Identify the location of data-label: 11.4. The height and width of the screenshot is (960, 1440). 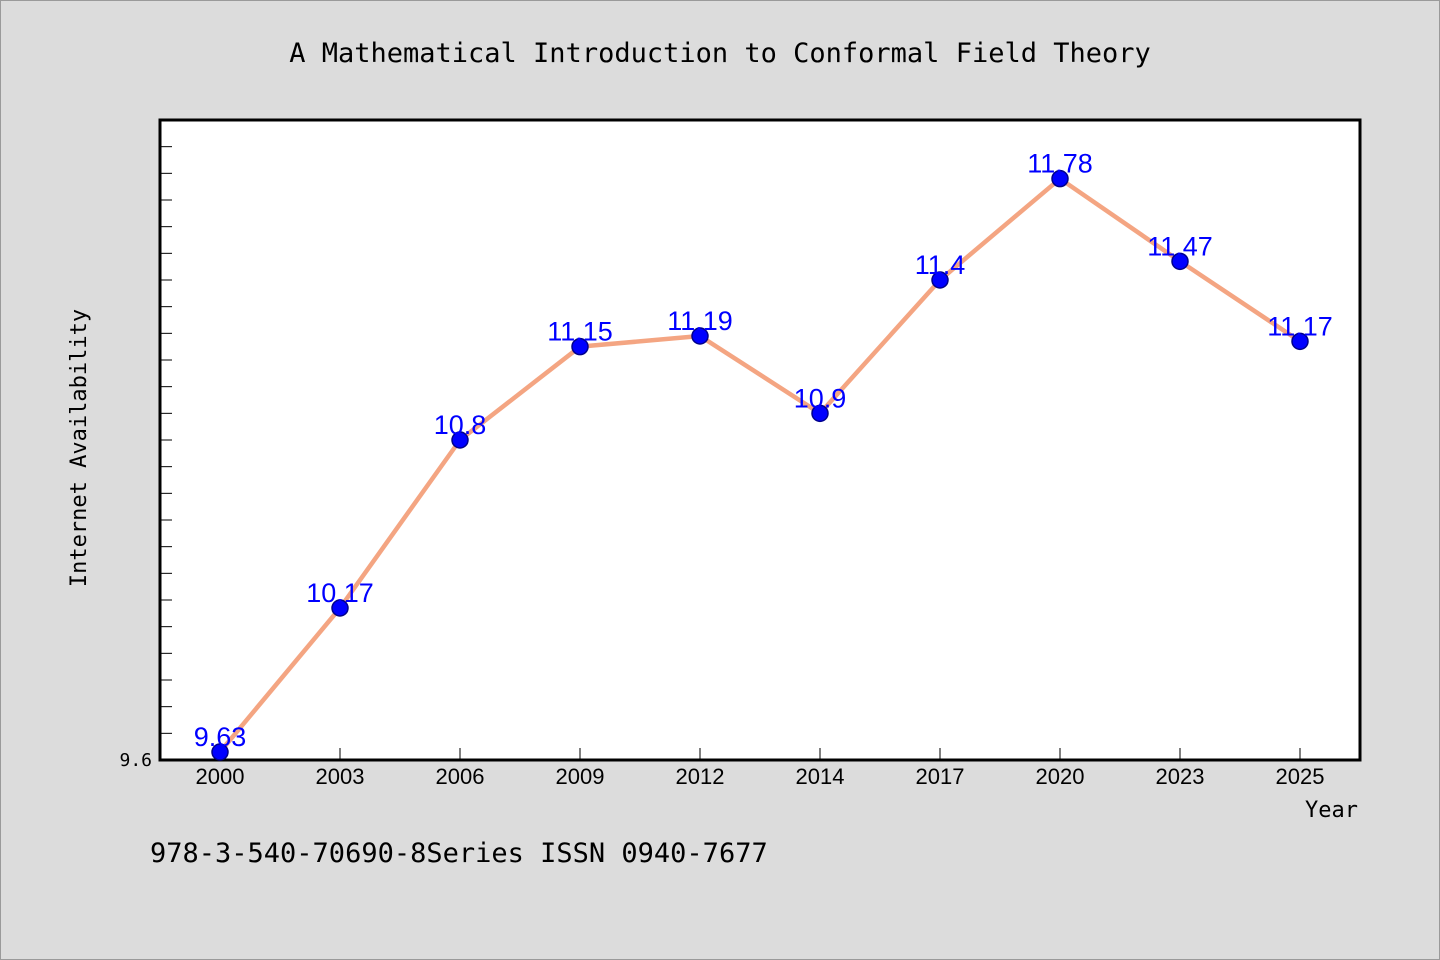
(940, 265).